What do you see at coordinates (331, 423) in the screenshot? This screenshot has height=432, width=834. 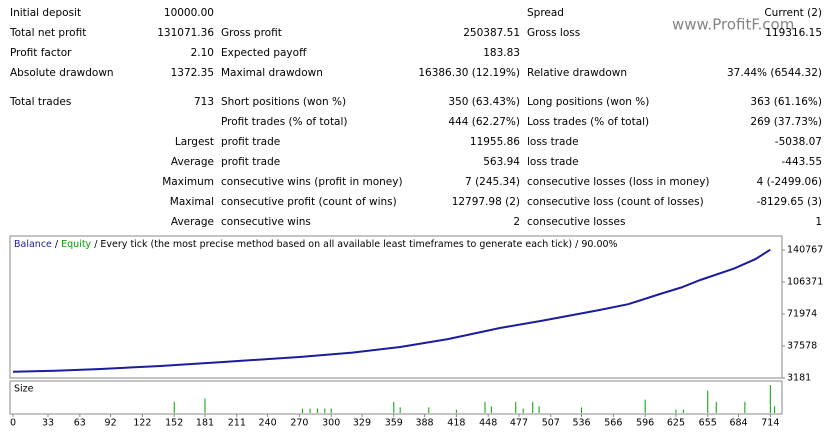 I see `x-tick-label: 300` at bounding box center [331, 423].